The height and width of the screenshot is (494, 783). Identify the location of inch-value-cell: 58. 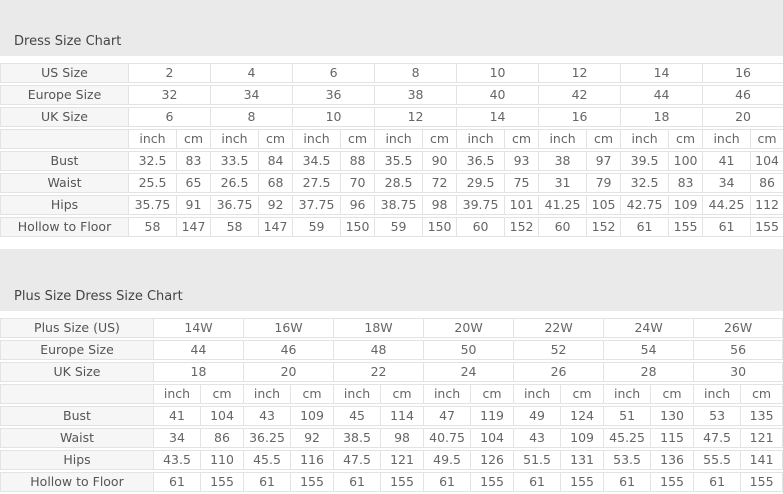
(152, 227).